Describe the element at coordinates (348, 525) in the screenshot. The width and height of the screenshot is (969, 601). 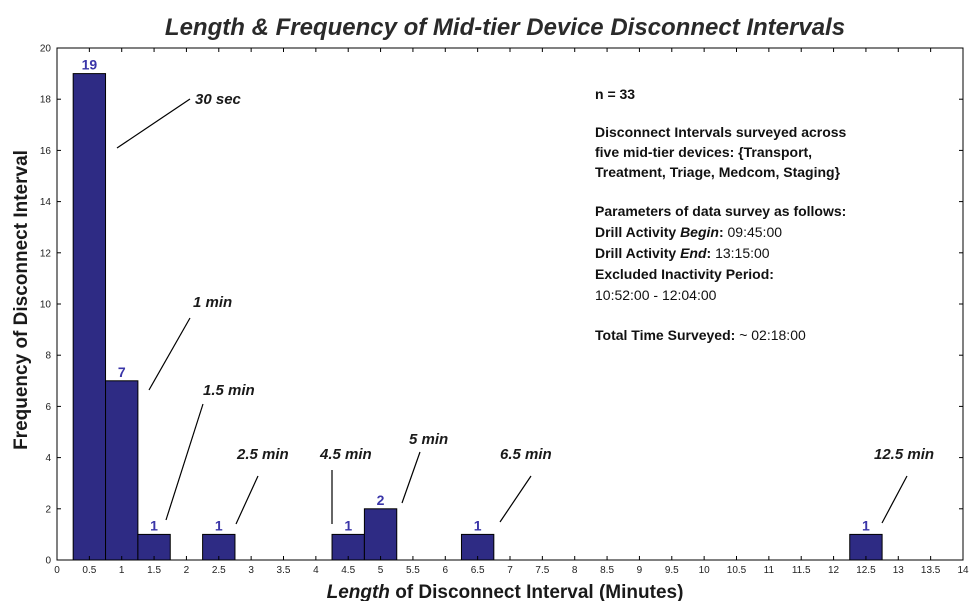
I see `bar-label-4: 1` at that location.